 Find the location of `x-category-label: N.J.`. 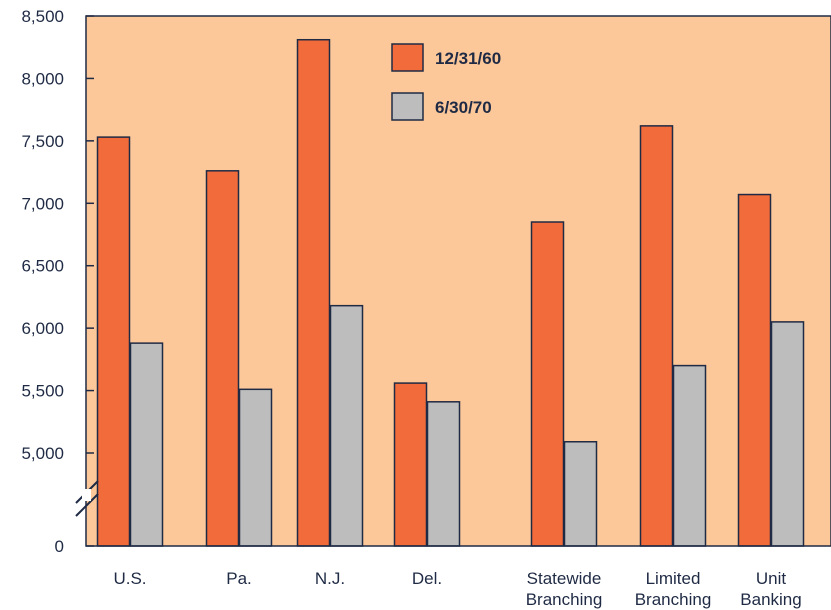

x-category-label: N.J. is located at coordinates (330, 578).